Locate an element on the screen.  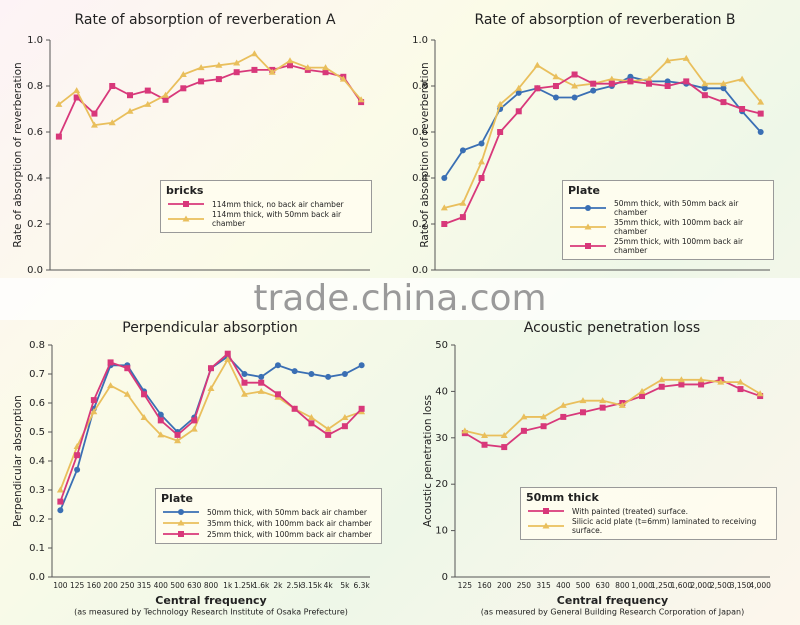
y-tick-label: 0.8 is located at coordinates (420, 86).